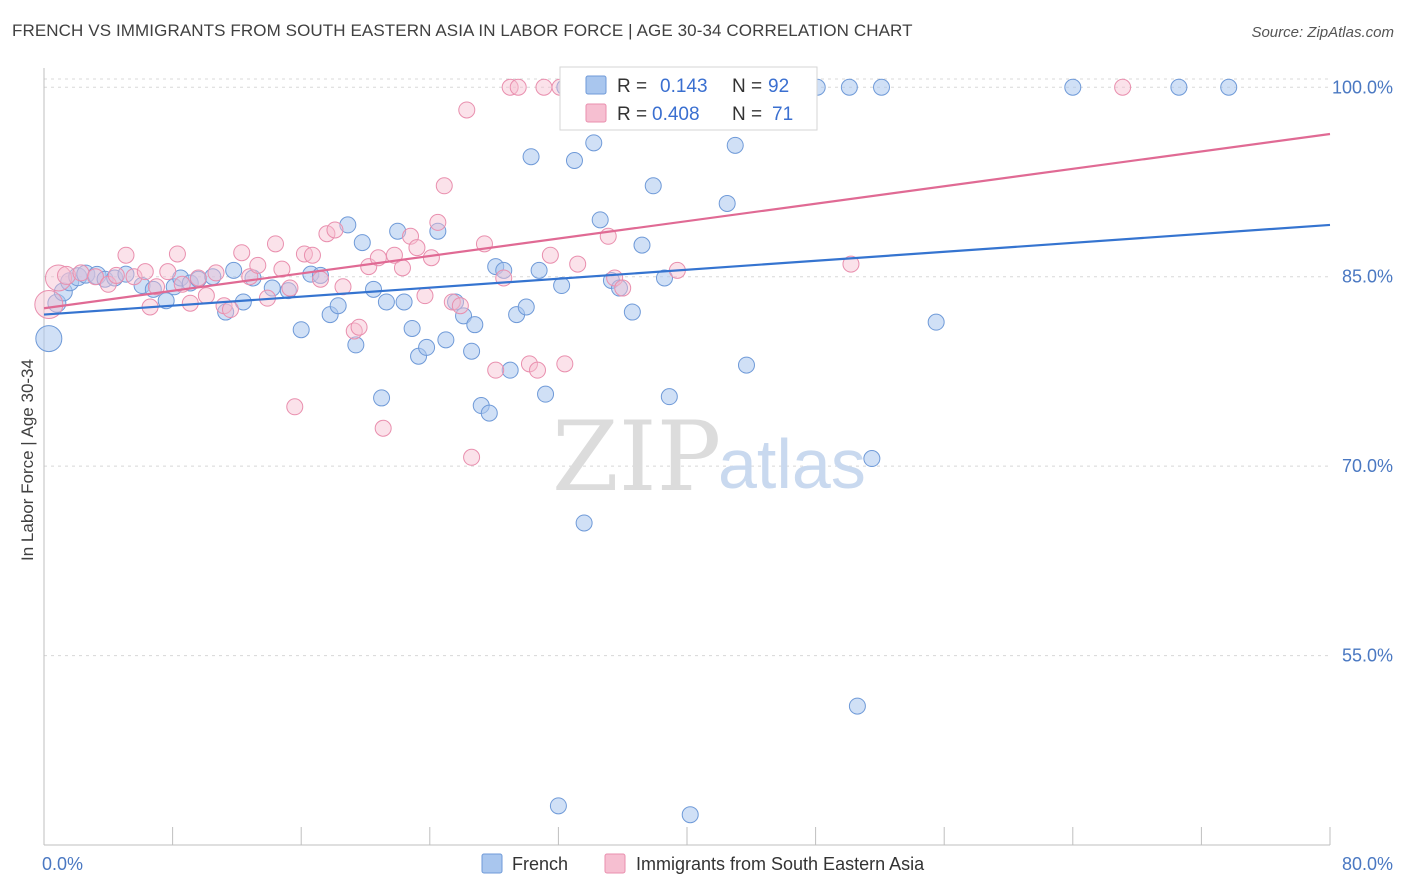 The width and height of the screenshot is (1406, 892). I want to click on x-tick-label-min: 0.0%, so click(62, 864).